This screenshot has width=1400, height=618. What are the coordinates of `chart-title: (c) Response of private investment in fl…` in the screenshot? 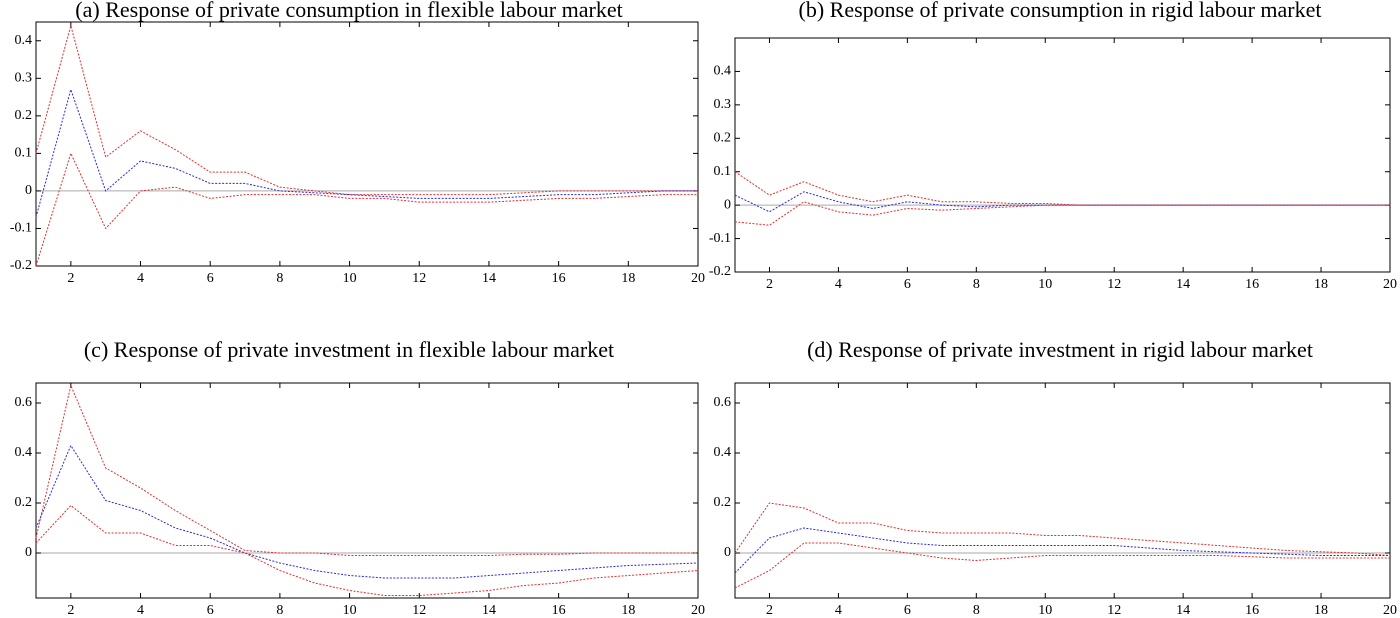 It's located at (349, 349).